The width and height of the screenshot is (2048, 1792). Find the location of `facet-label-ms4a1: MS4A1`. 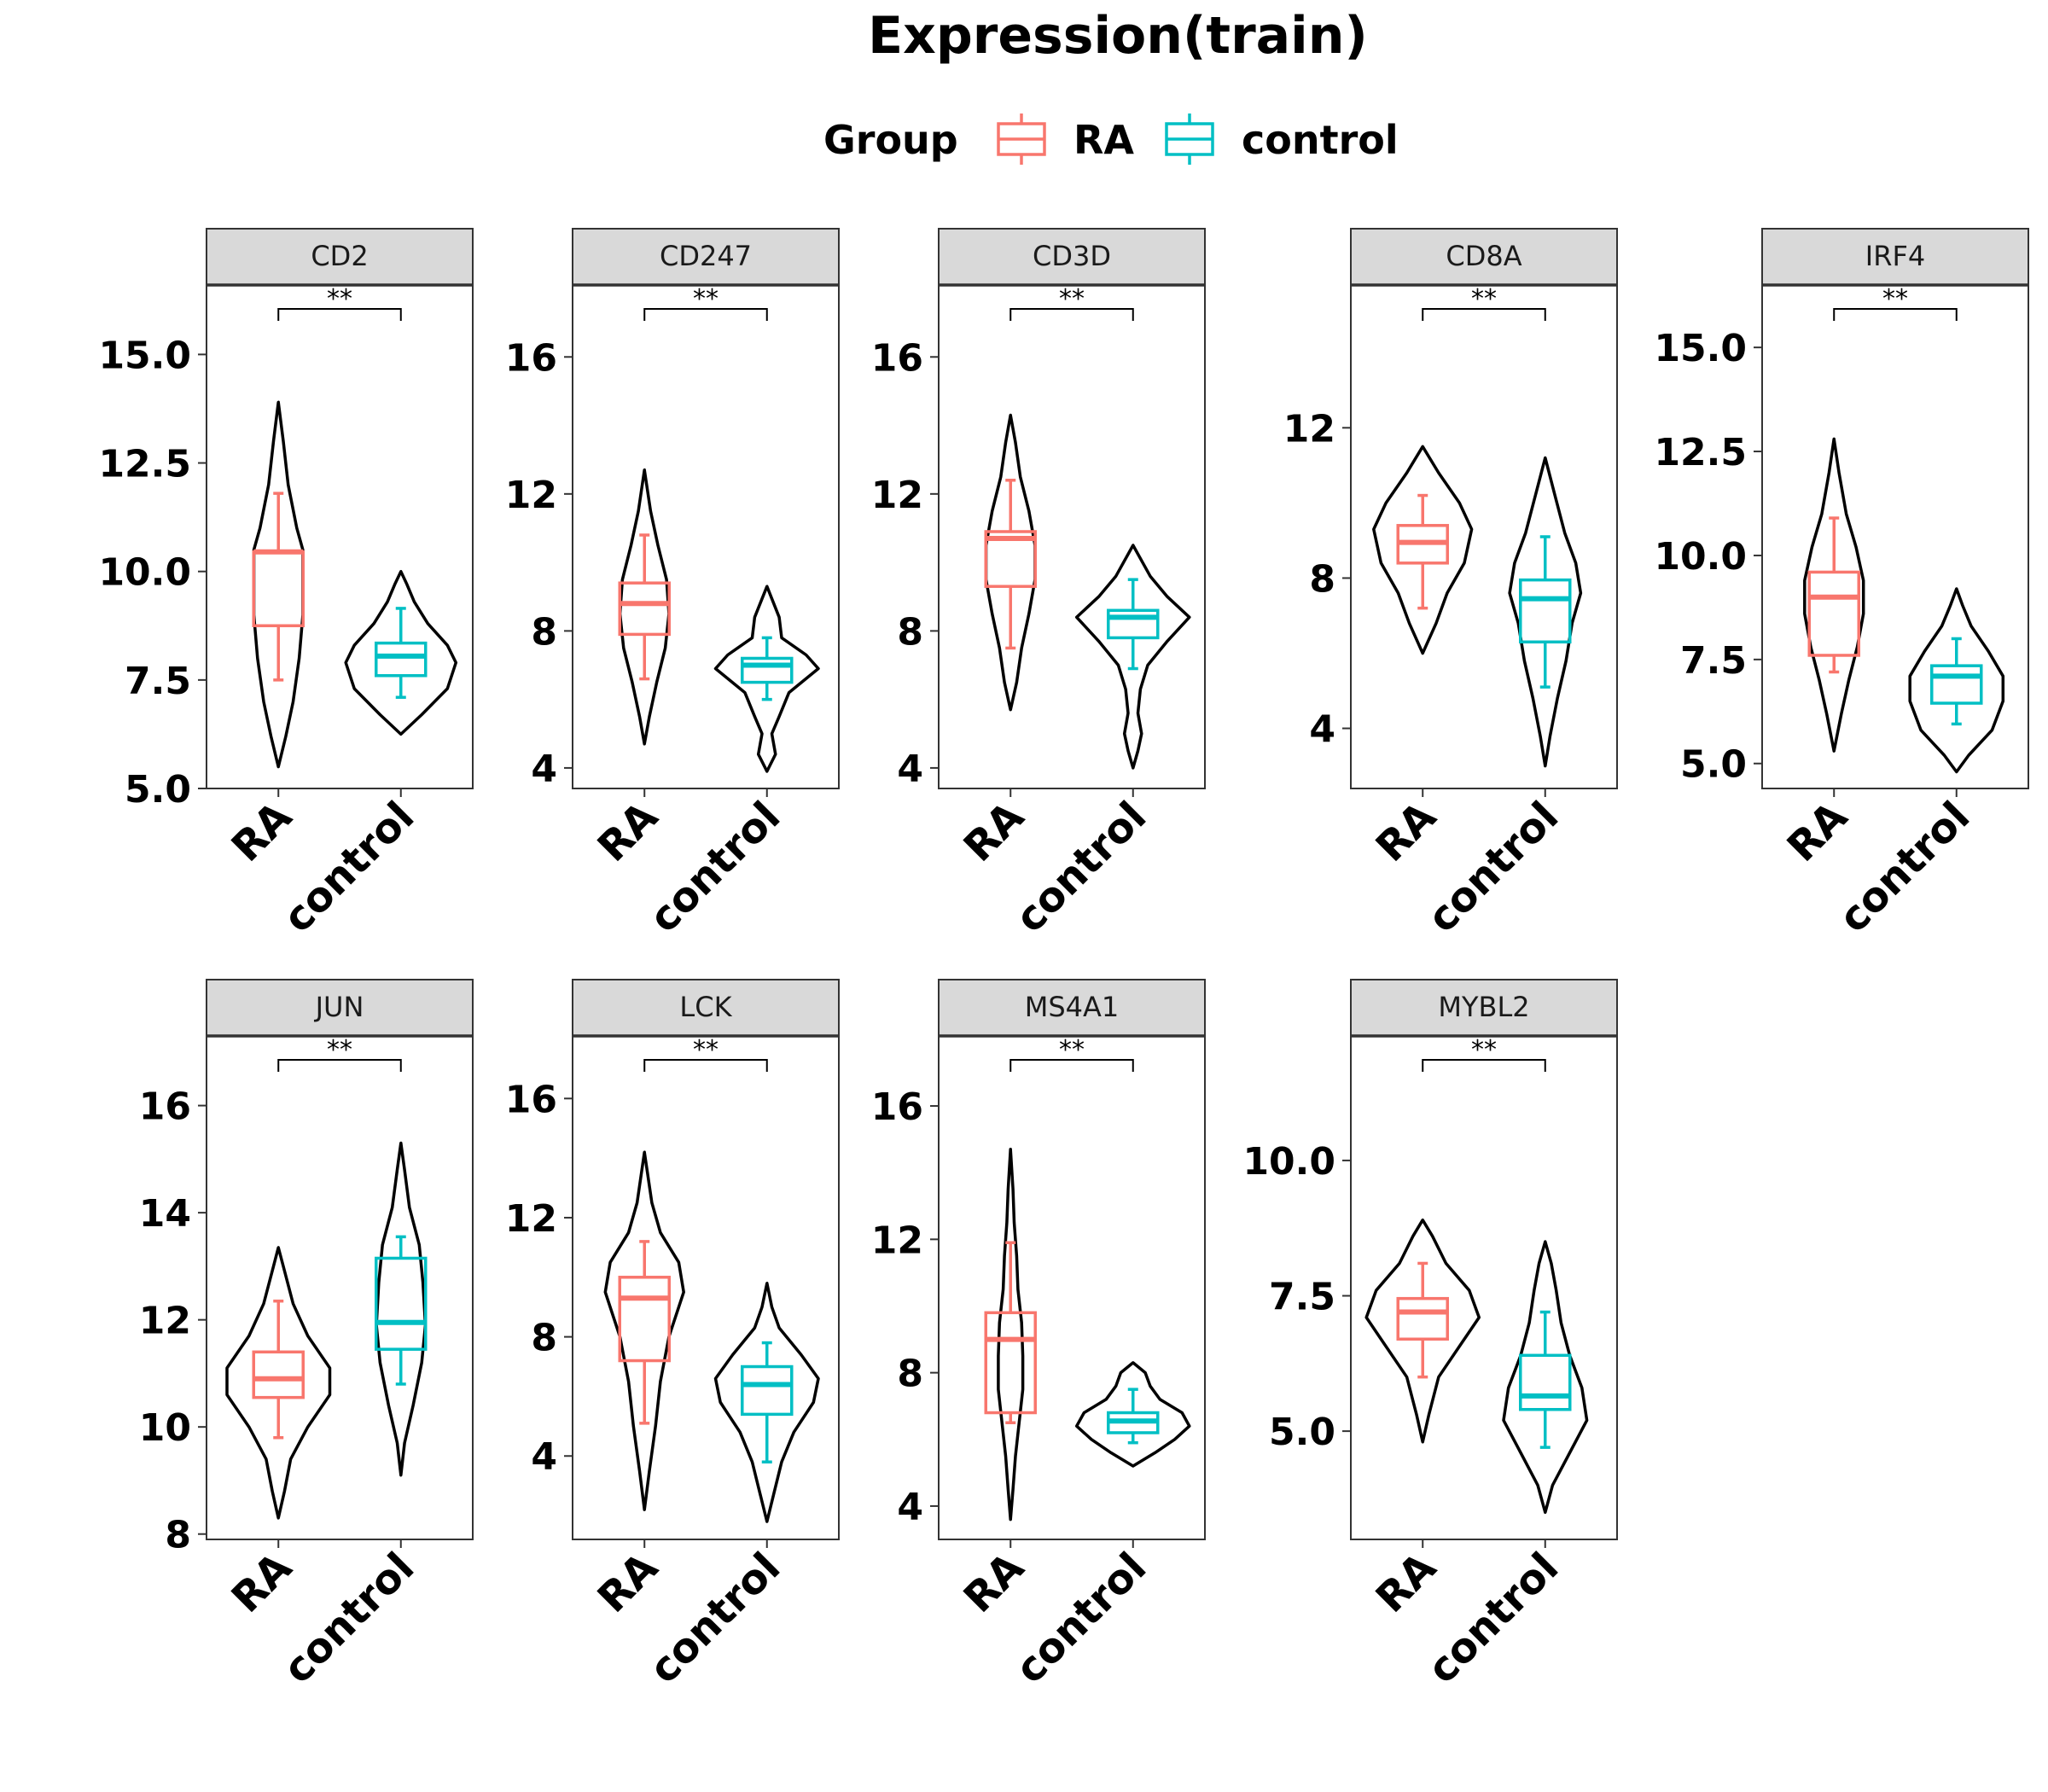

facet-label-ms4a1: MS4A1 is located at coordinates (1072, 1007).